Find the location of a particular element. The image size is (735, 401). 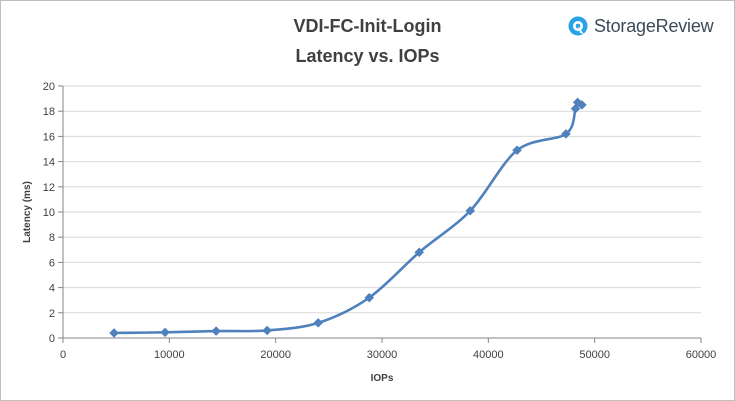

x-tick-label: 40000 is located at coordinates (488, 355).